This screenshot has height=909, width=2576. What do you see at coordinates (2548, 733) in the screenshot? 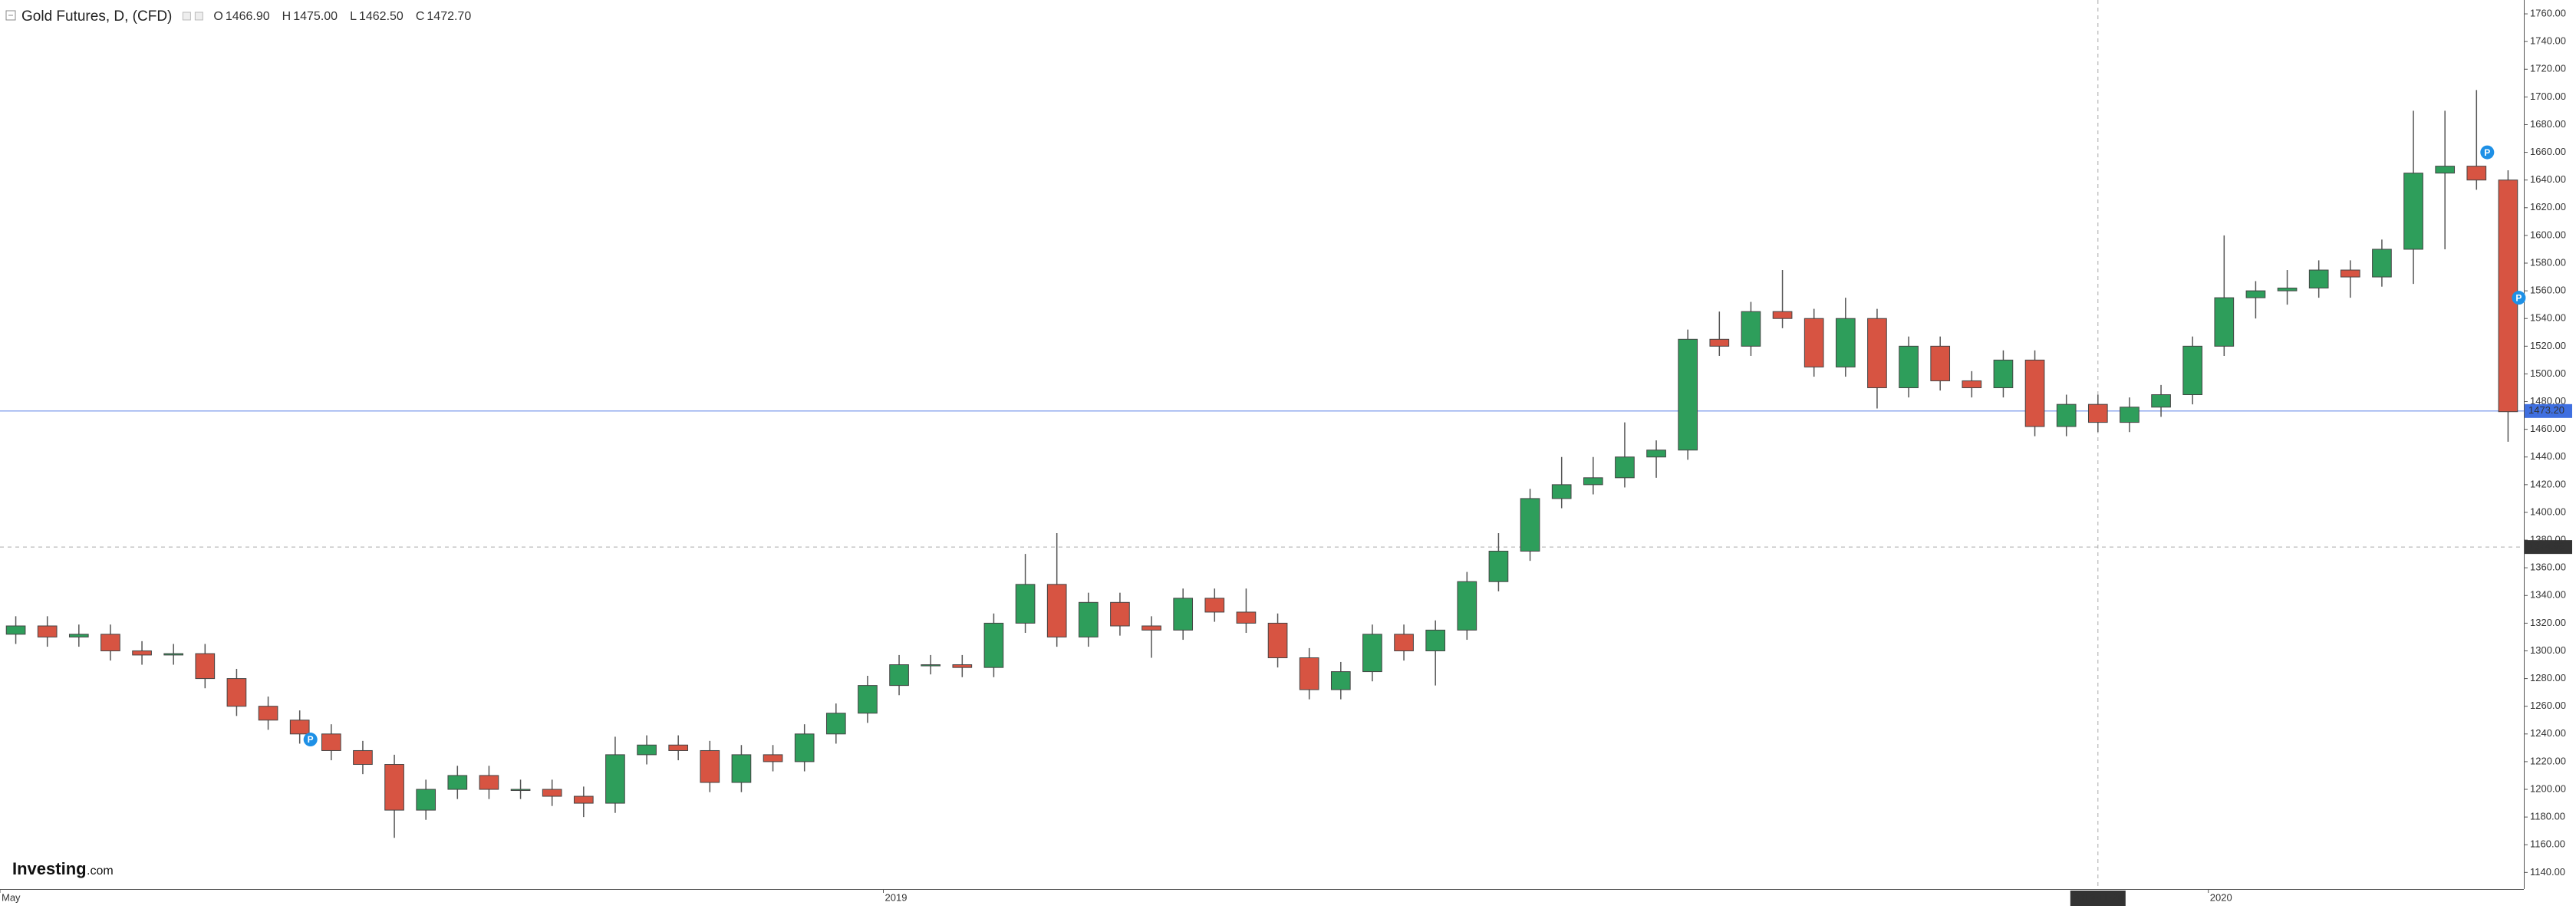
I see `y-tick-label: 1240.00` at bounding box center [2548, 733].